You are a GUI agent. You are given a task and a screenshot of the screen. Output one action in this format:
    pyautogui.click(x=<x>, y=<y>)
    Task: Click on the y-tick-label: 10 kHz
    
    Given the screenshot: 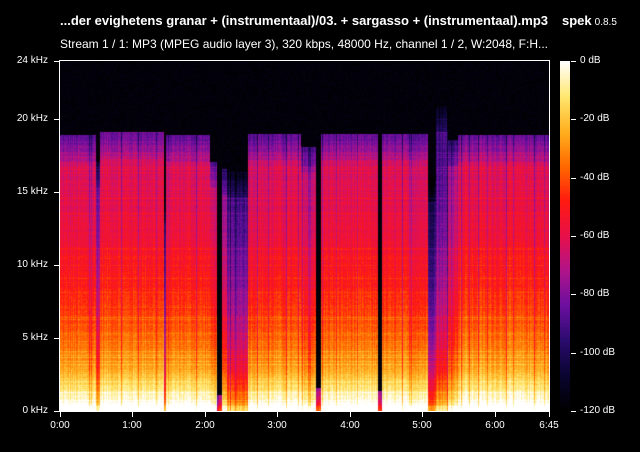 What is the action you would take?
    pyautogui.click(x=32, y=264)
    